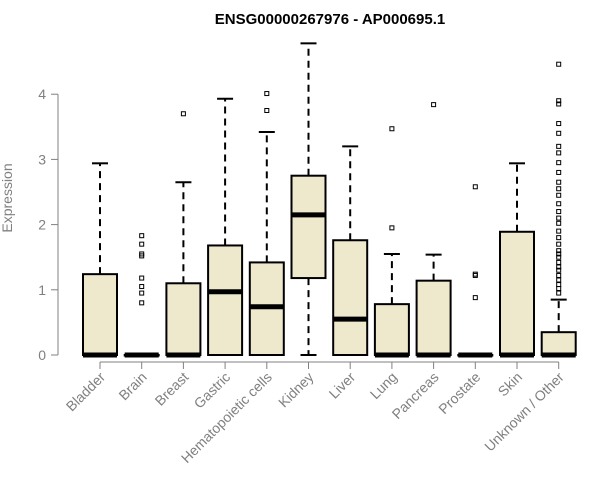  I want to click on box-breast, so click(183, 234).